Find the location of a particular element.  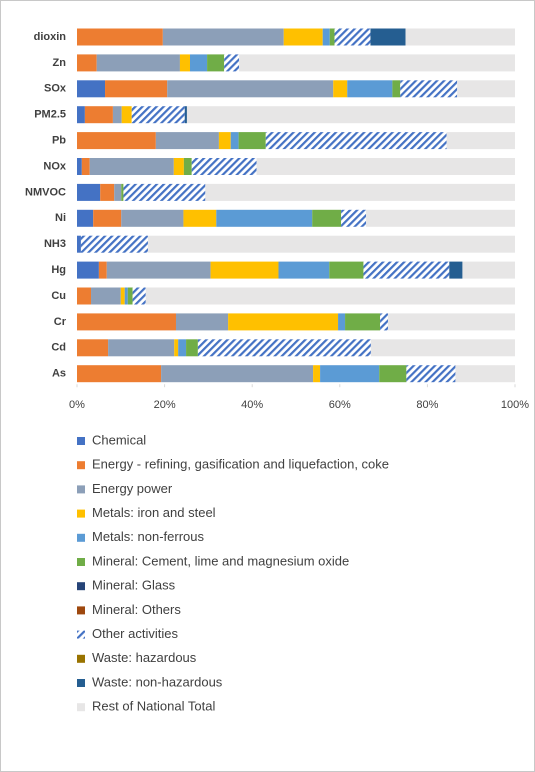

legend-label: Chemical is located at coordinates (119, 439).